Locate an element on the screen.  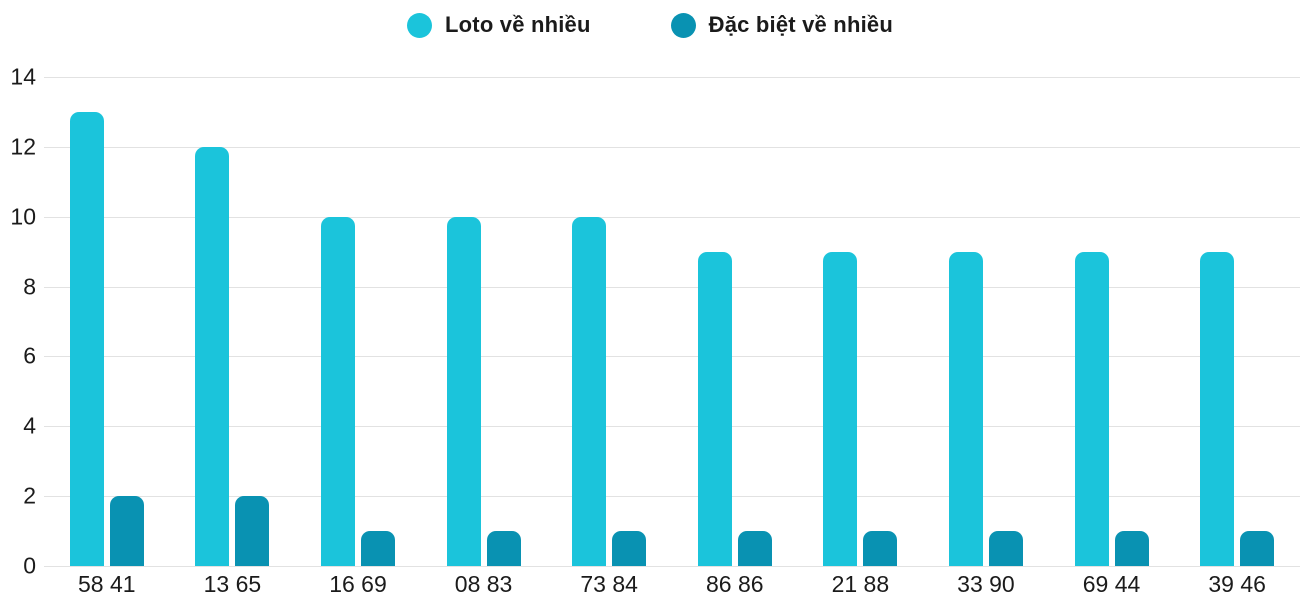
x-axis-tick-label: 73 84 is located at coordinates (609, 584).